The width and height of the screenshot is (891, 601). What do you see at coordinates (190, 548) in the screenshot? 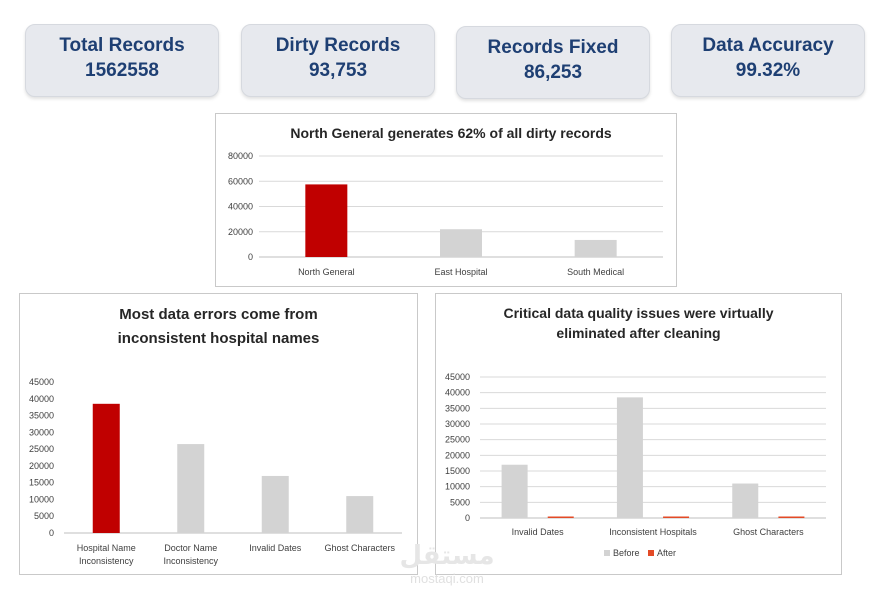
I see `category-label: Doctor Name` at bounding box center [190, 548].